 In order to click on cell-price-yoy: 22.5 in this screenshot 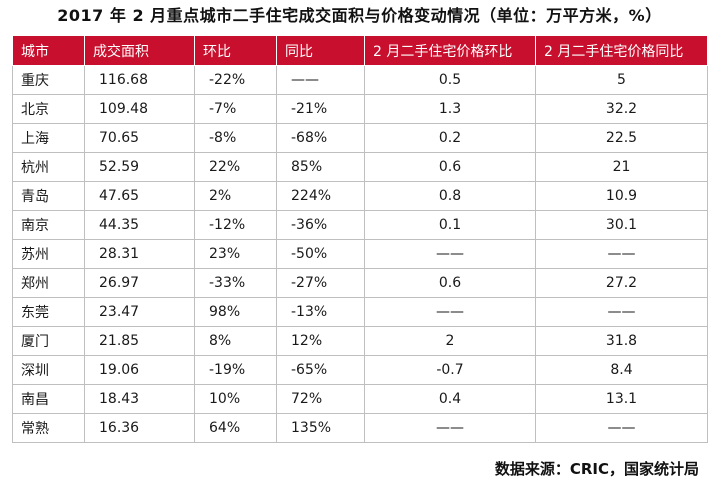, I will do `click(621, 138)`.